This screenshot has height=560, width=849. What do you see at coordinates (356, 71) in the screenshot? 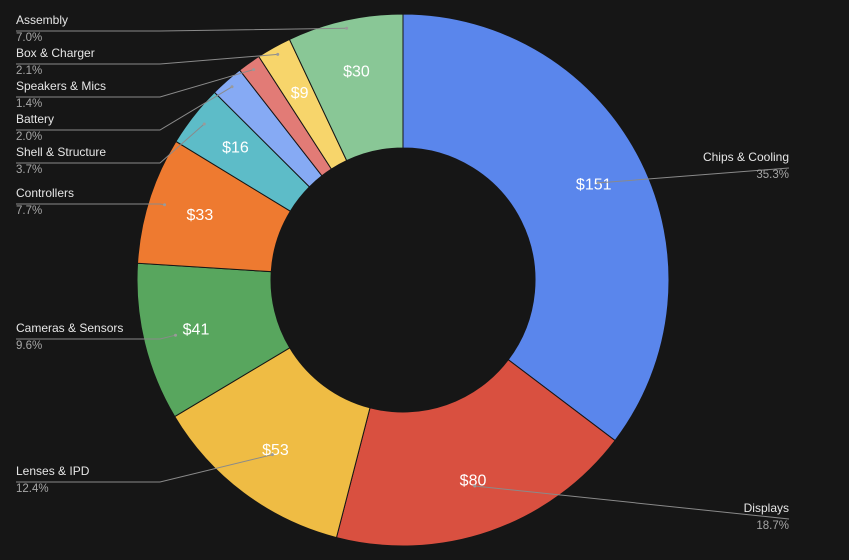
I see `slice-value-label: $30` at bounding box center [356, 71].